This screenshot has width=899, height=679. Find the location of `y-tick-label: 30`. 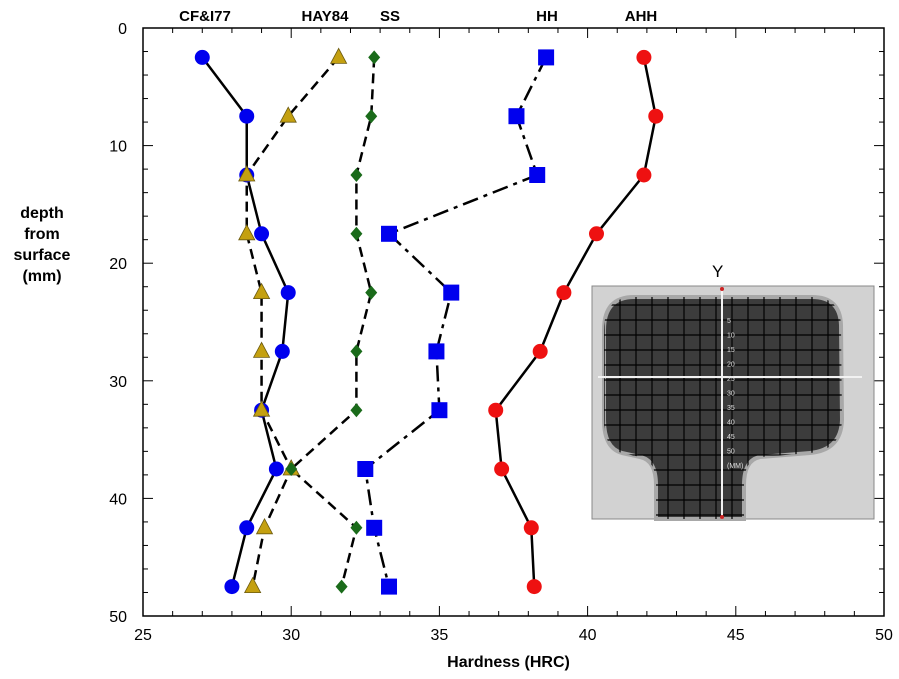

y-tick-label: 30 is located at coordinates (118, 382).